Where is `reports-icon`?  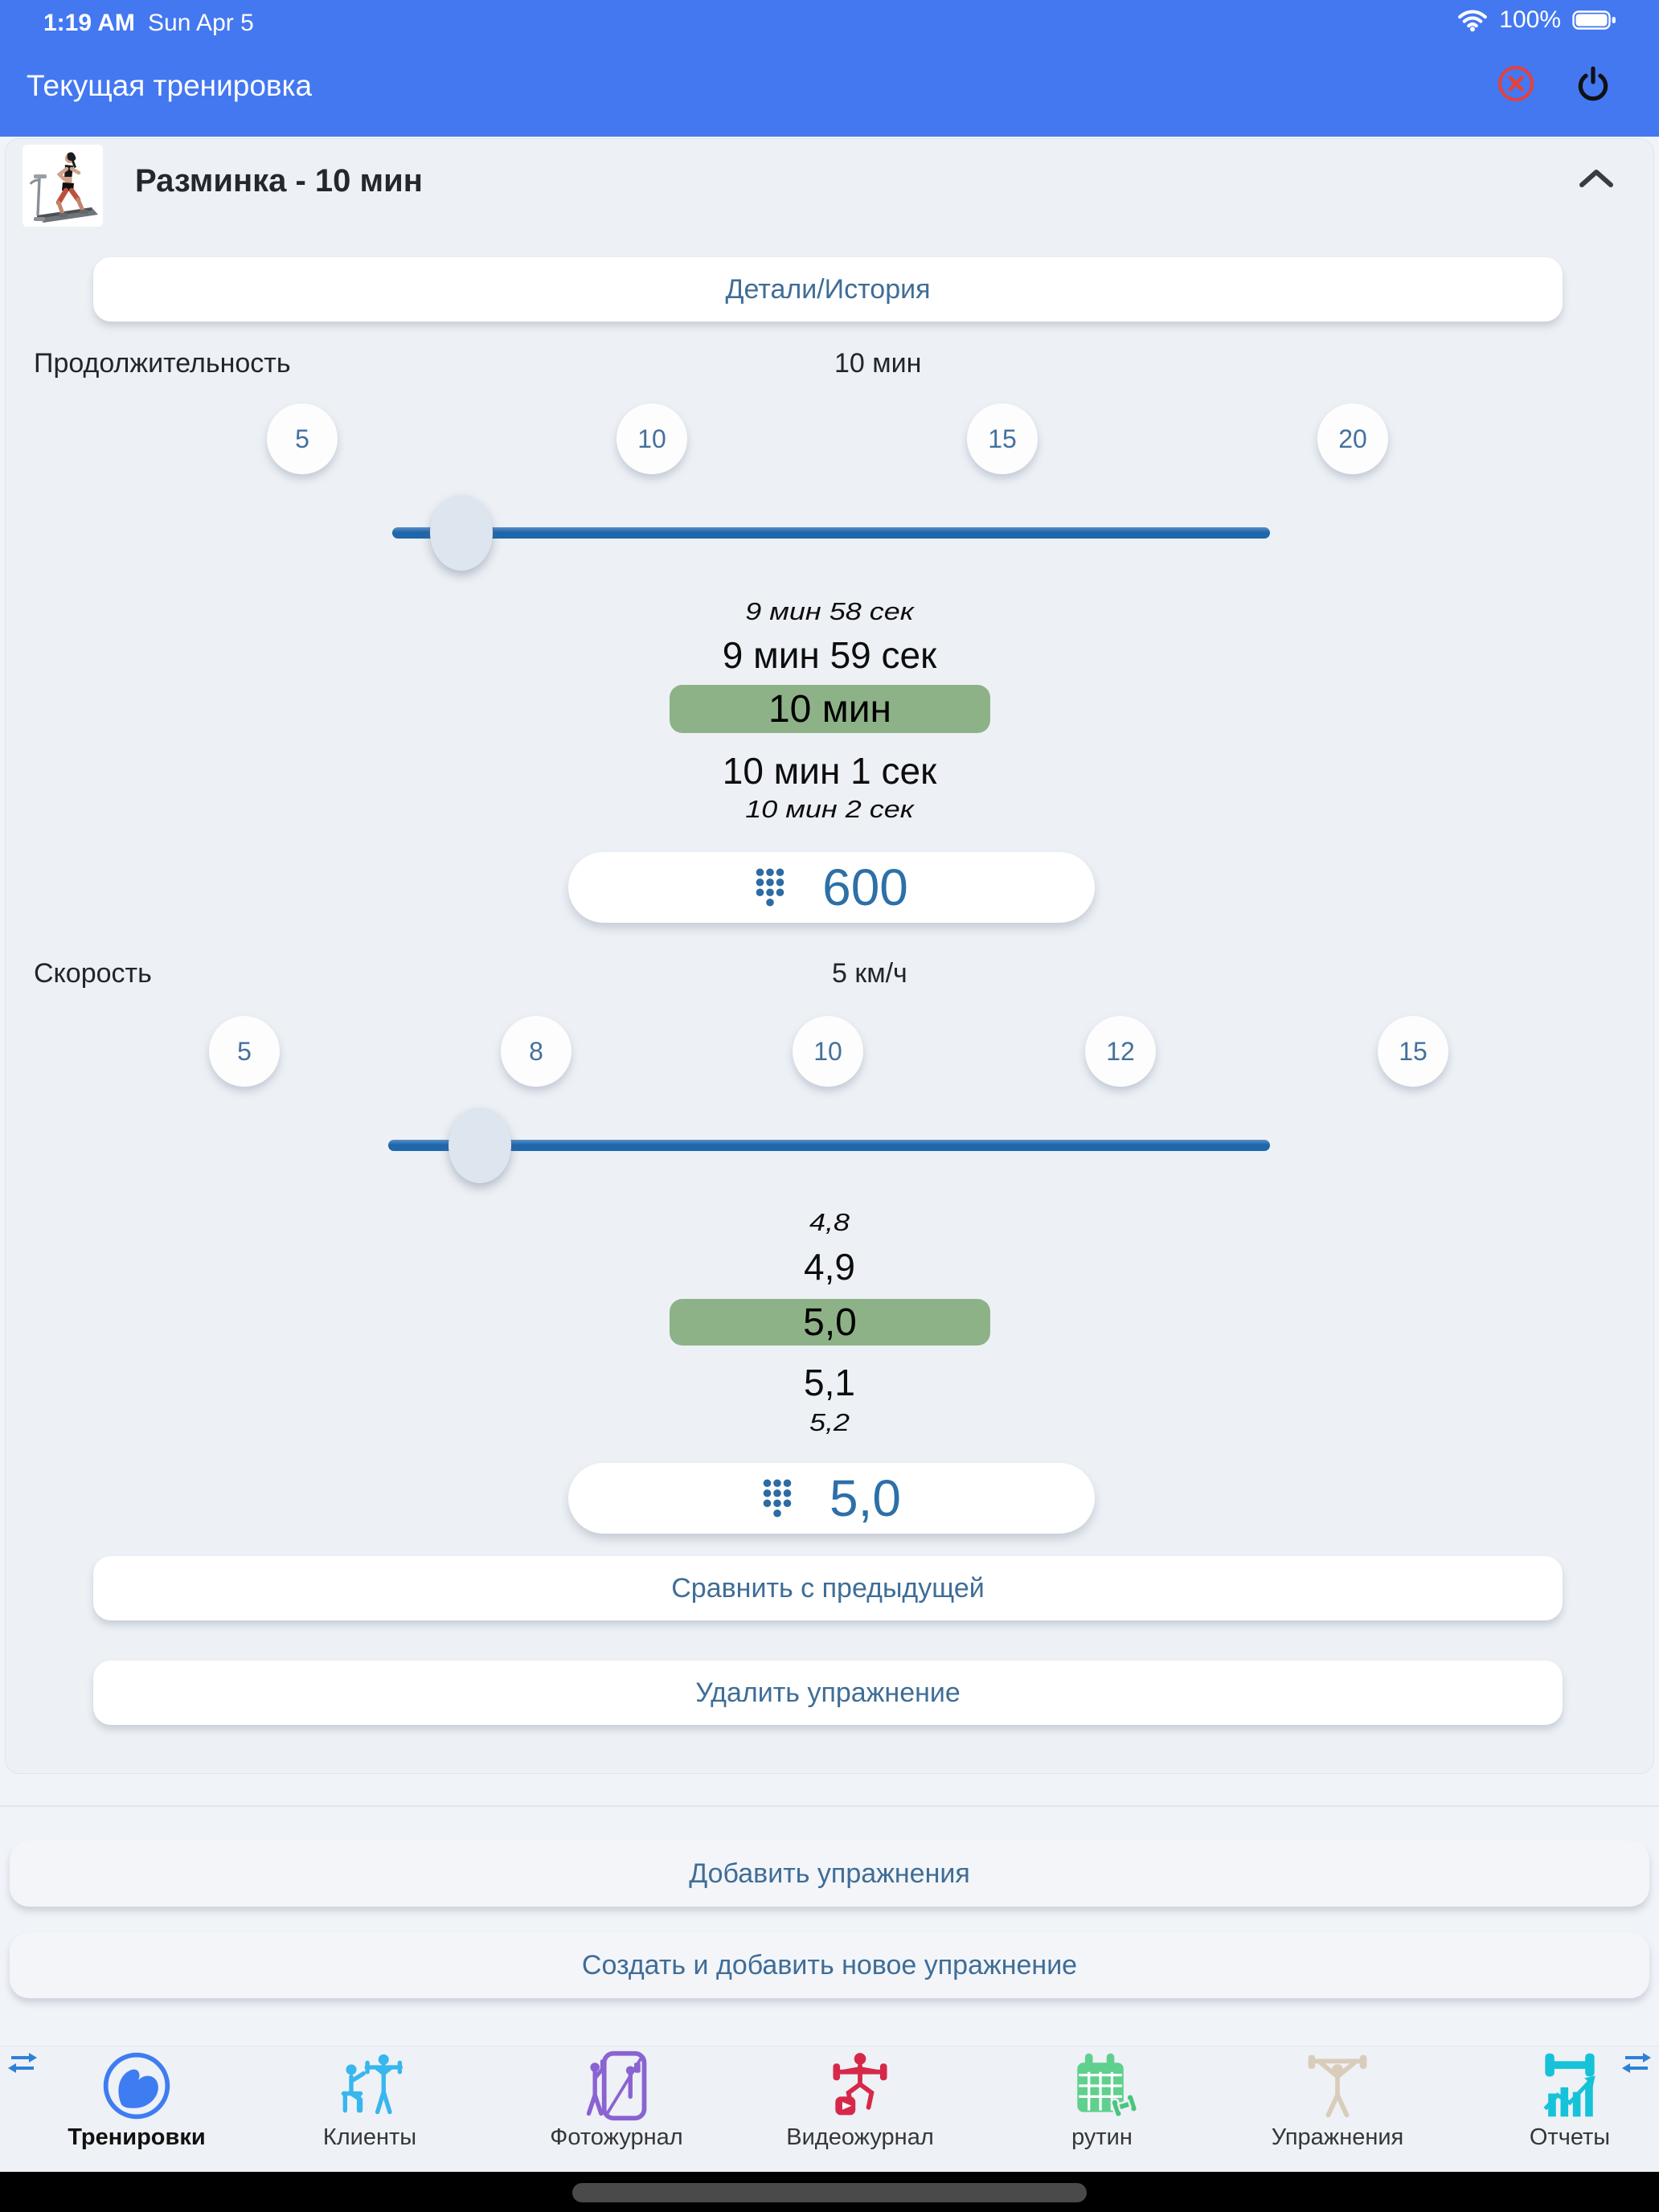
reports-icon is located at coordinates (1569, 2085).